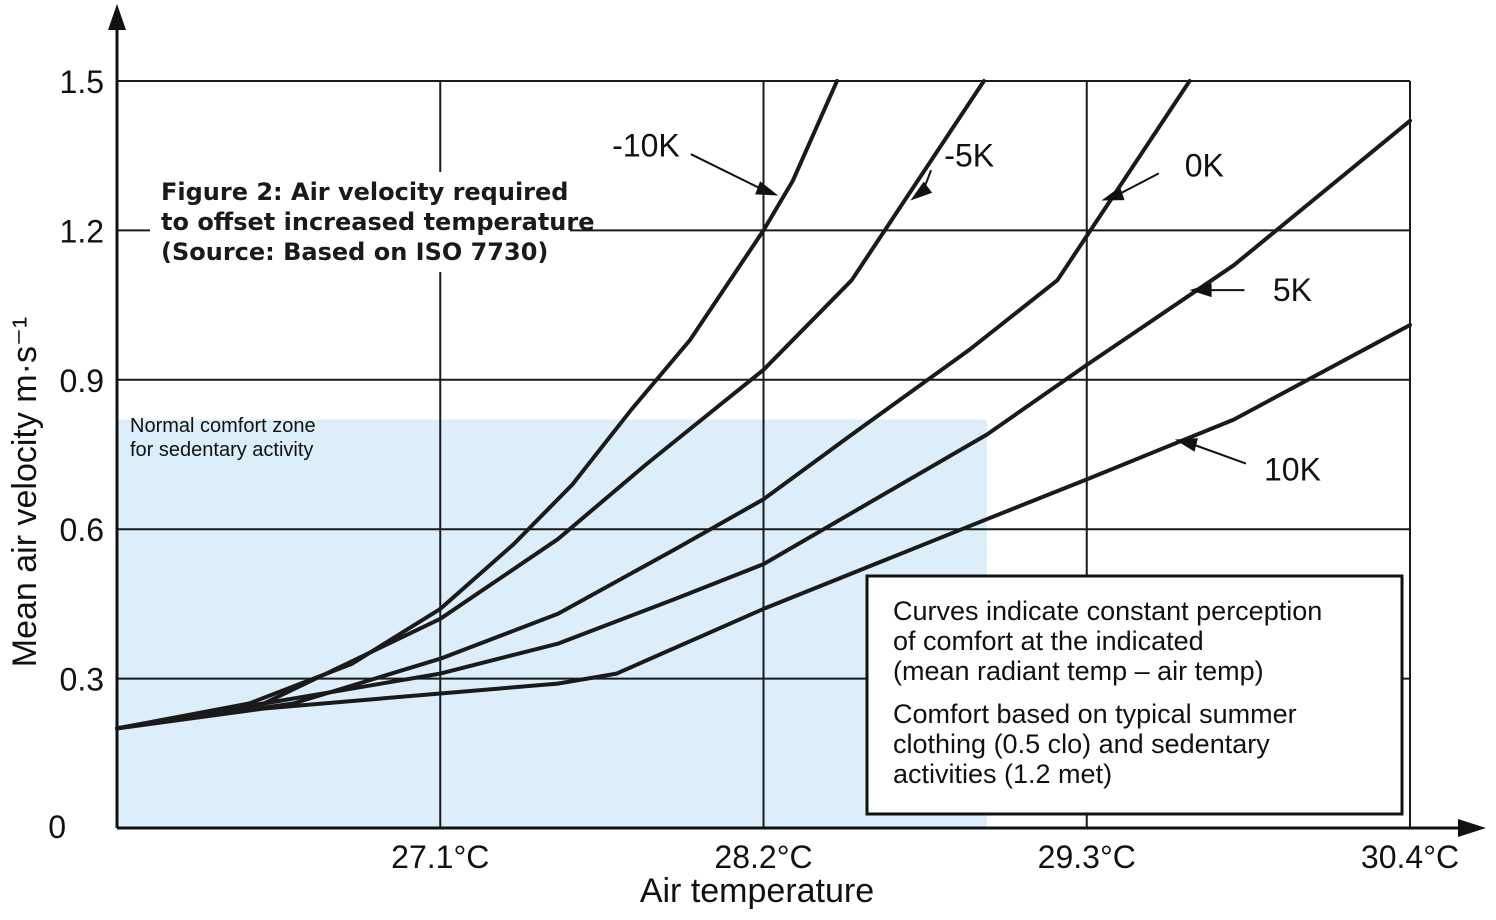  I want to click on figure-title-line-2: to offset increased temperature, so click(378, 222).